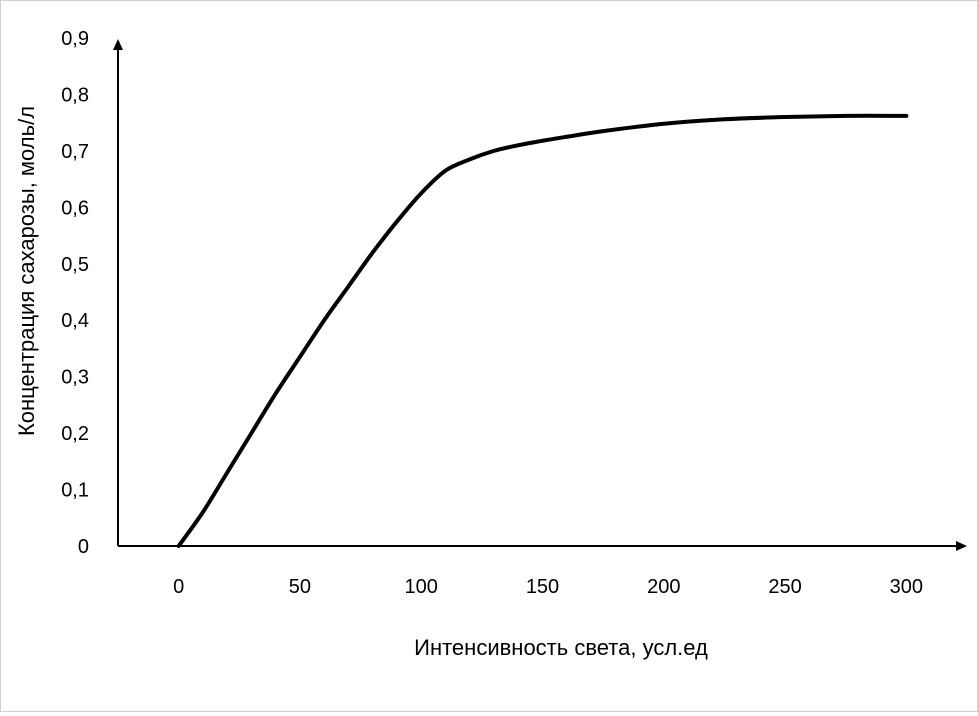 The width and height of the screenshot is (978, 716). What do you see at coordinates (83, 547) in the screenshot?
I see `y-tick-label: 0` at bounding box center [83, 547].